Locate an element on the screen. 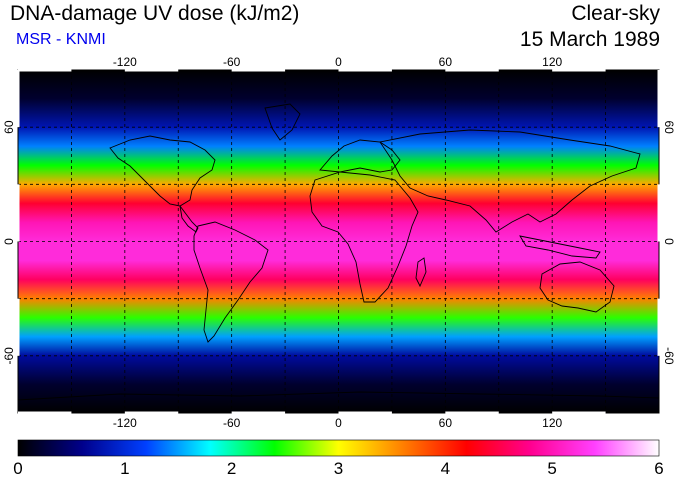 The width and height of the screenshot is (678, 480). longitude-labels-bottom: -120 -60 0 60 120 is located at coordinates (338, 423).